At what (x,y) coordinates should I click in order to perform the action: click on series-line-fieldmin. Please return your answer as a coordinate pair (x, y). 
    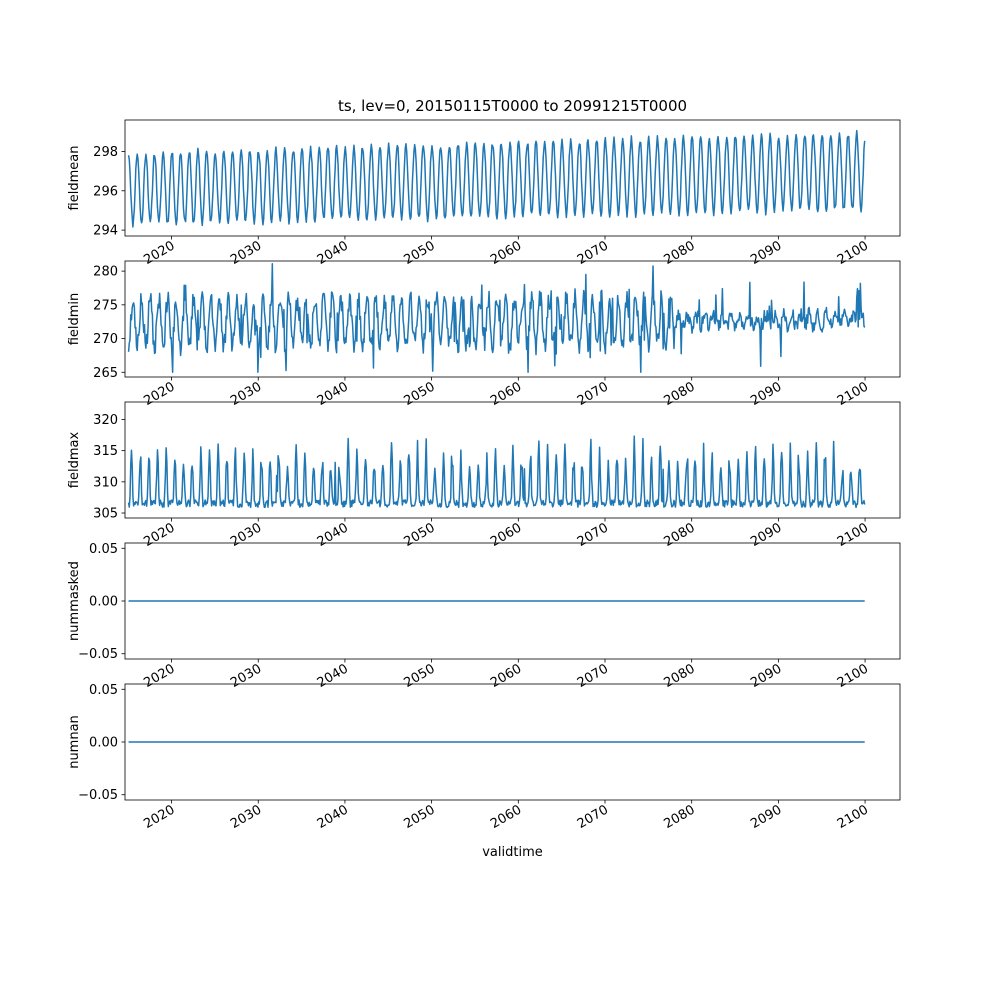
    Looking at the image, I should click on (496, 318).